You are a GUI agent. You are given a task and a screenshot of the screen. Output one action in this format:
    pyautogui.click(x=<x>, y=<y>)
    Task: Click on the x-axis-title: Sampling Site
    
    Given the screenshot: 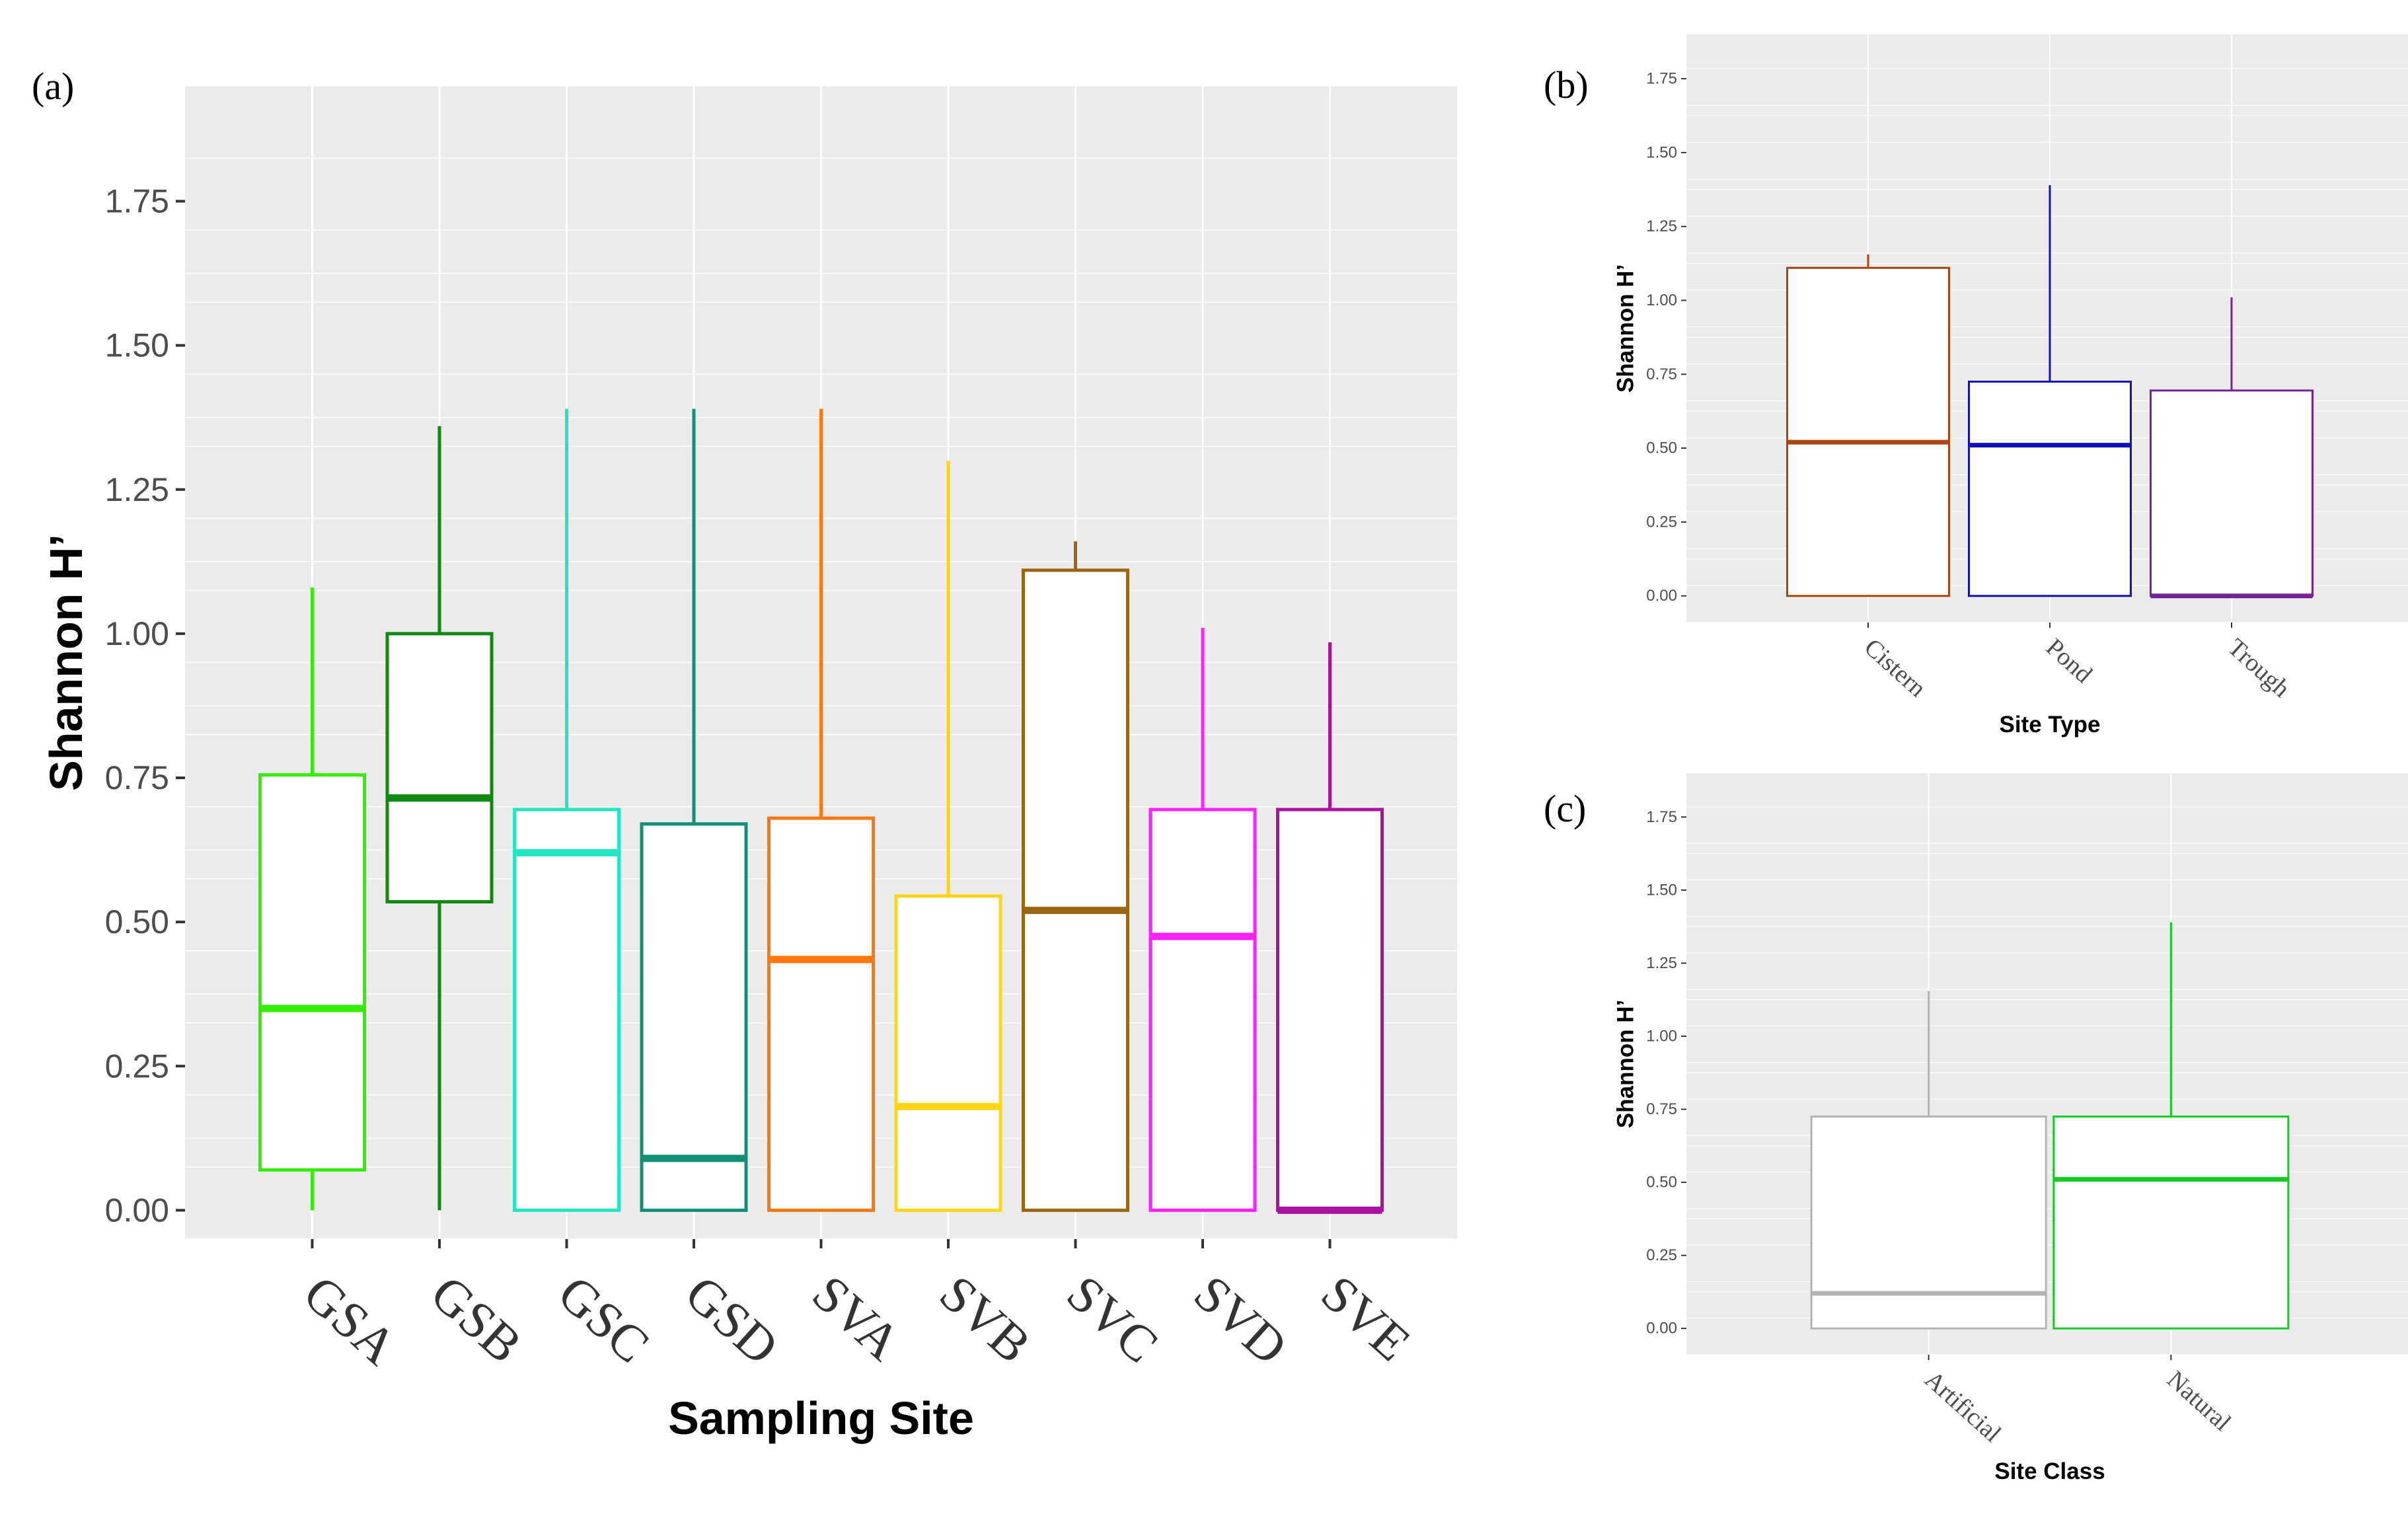 What is the action you would take?
    pyautogui.click(x=821, y=1418)
    